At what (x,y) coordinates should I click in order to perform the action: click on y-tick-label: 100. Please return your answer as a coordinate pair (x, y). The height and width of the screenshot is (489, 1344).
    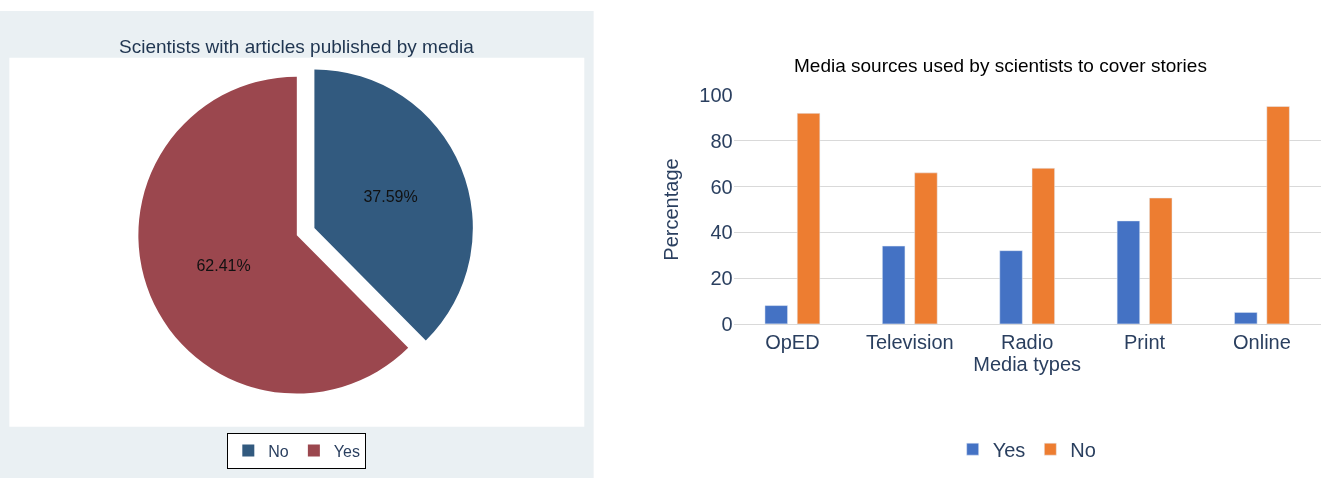
    Looking at the image, I should click on (716, 95).